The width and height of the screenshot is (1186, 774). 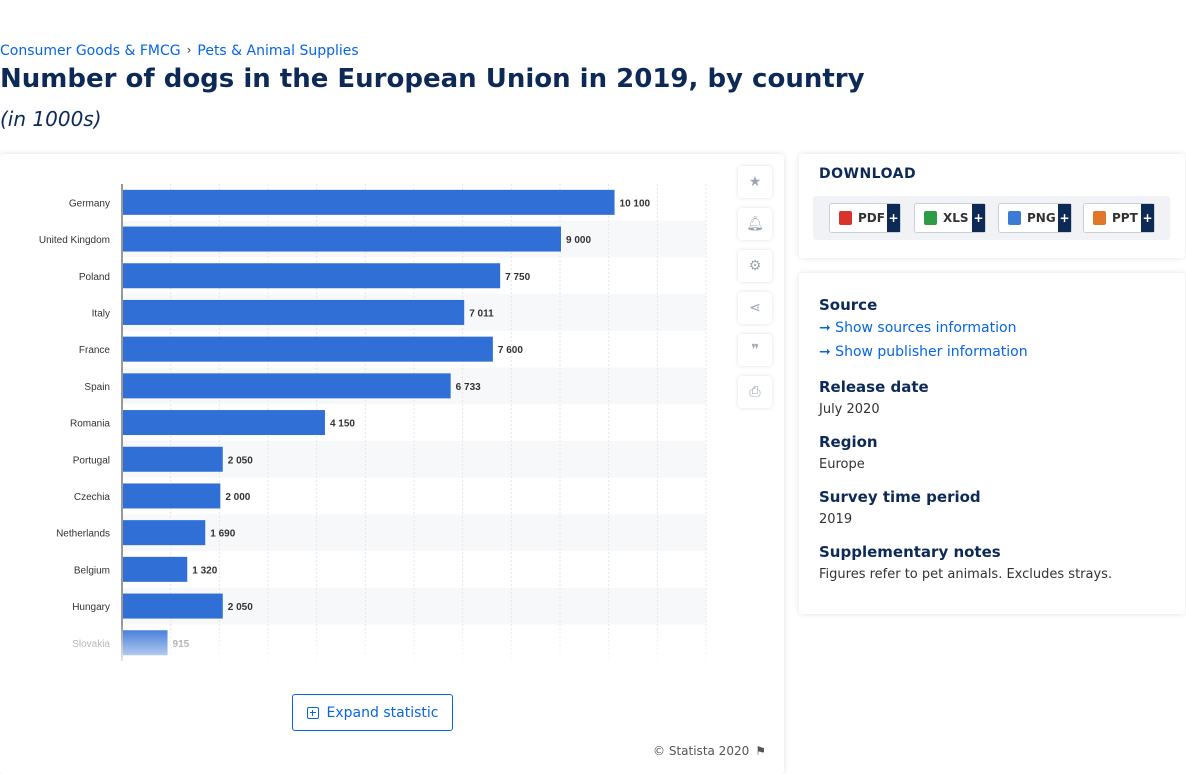 What do you see at coordinates (90, 424) in the screenshot?
I see `category-label: Romania` at bounding box center [90, 424].